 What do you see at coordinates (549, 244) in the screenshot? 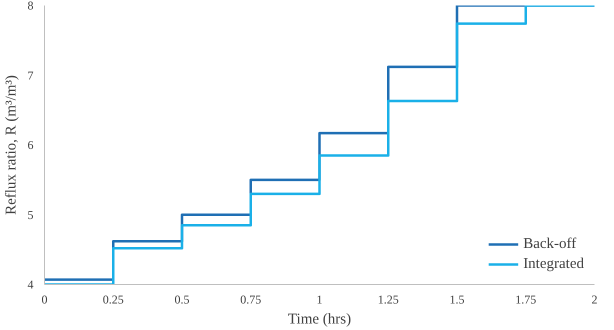
I see `legend-label: Back-off` at bounding box center [549, 244].